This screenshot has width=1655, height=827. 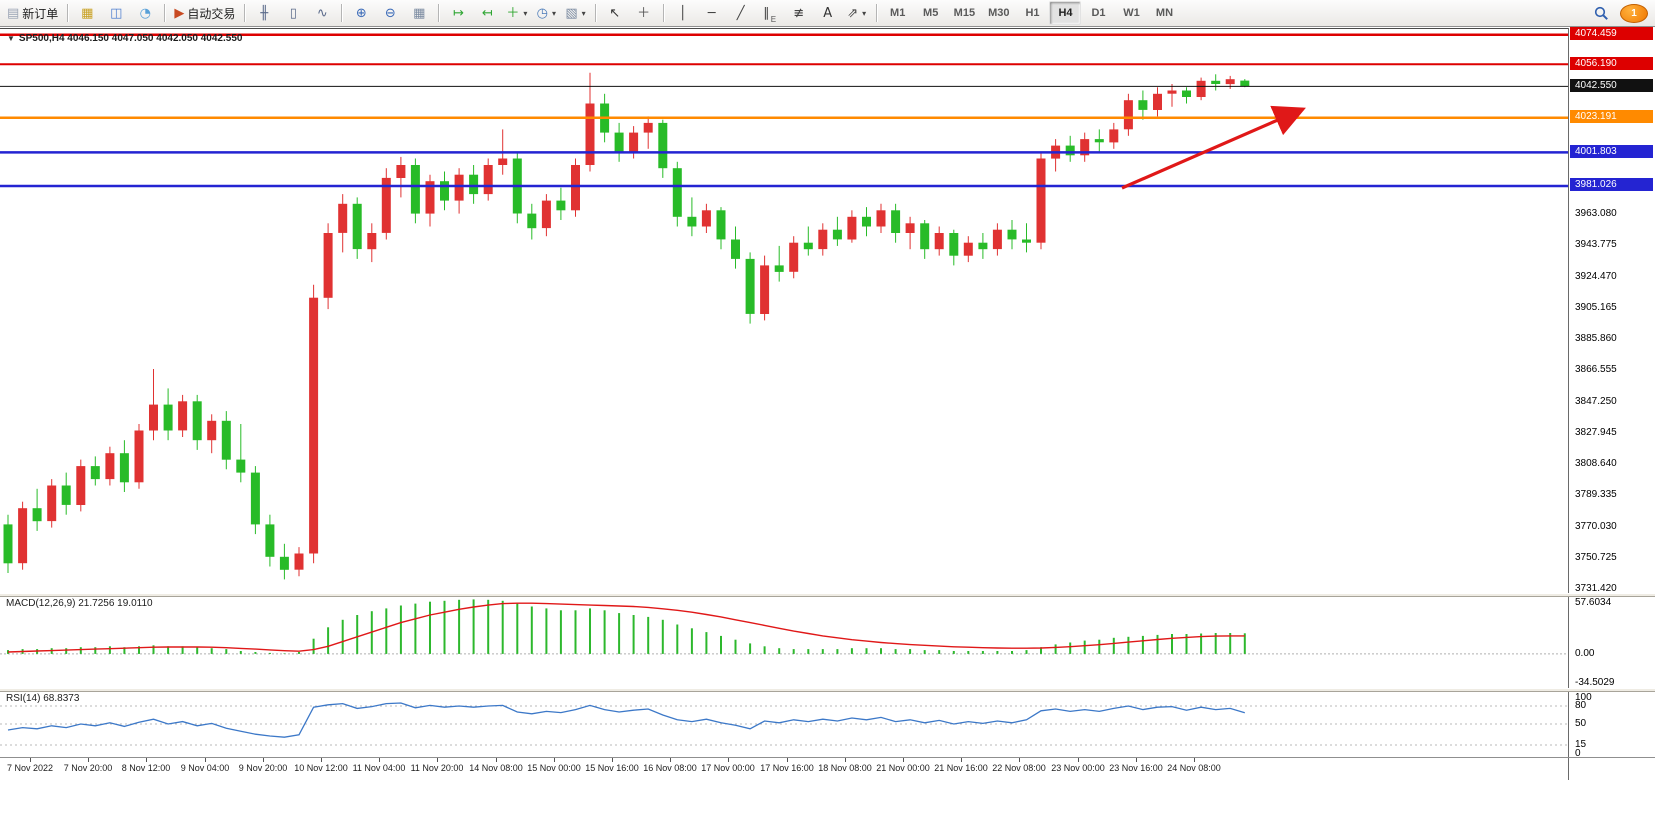 What do you see at coordinates (1032, 13) in the screenshot?
I see `timeframe-h1-button: H1` at bounding box center [1032, 13].